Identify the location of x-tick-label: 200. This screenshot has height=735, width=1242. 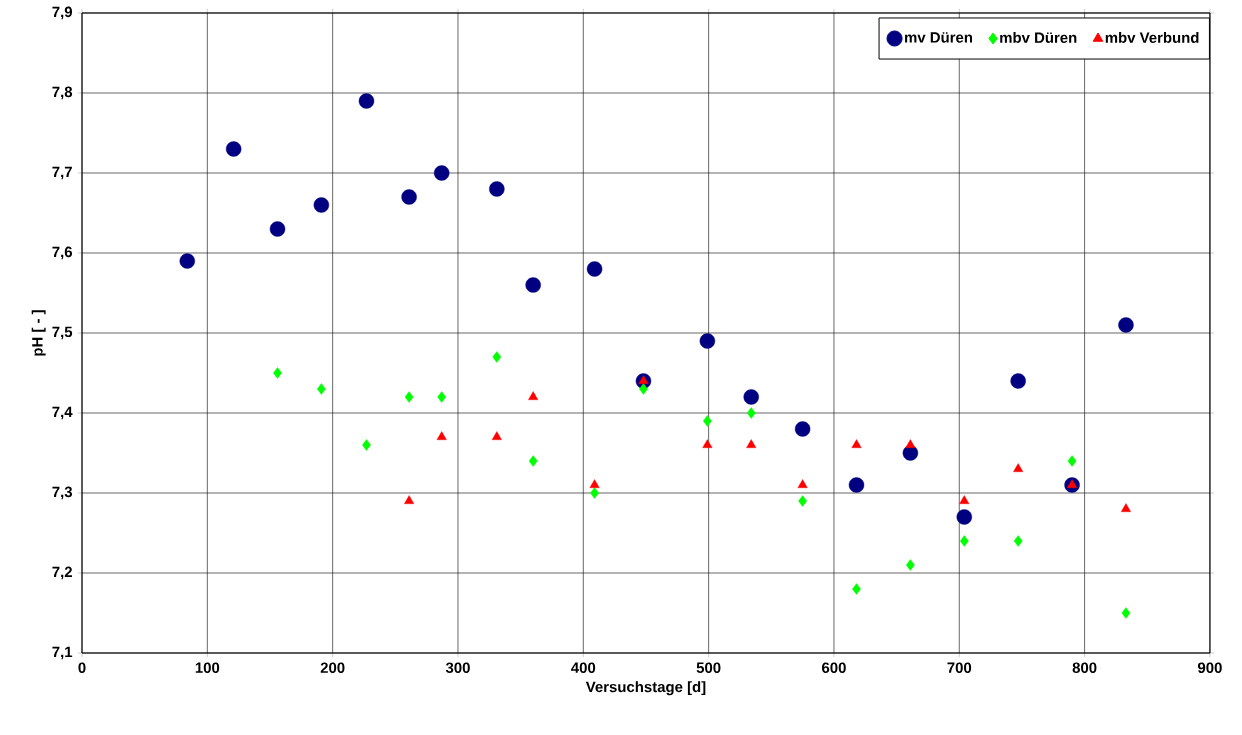
(332, 668).